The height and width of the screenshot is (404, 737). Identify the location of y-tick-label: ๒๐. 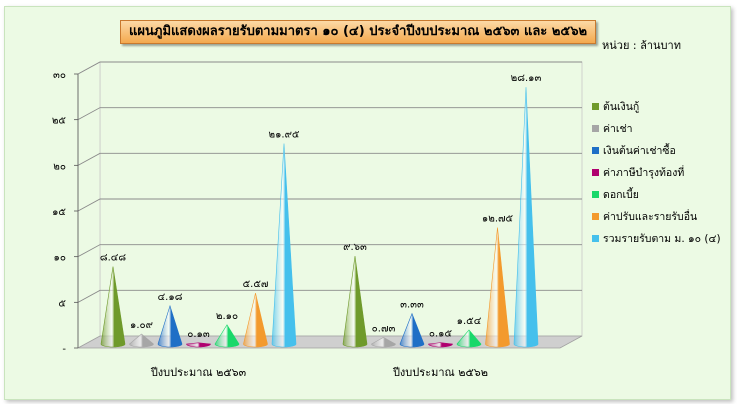
(59, 166).